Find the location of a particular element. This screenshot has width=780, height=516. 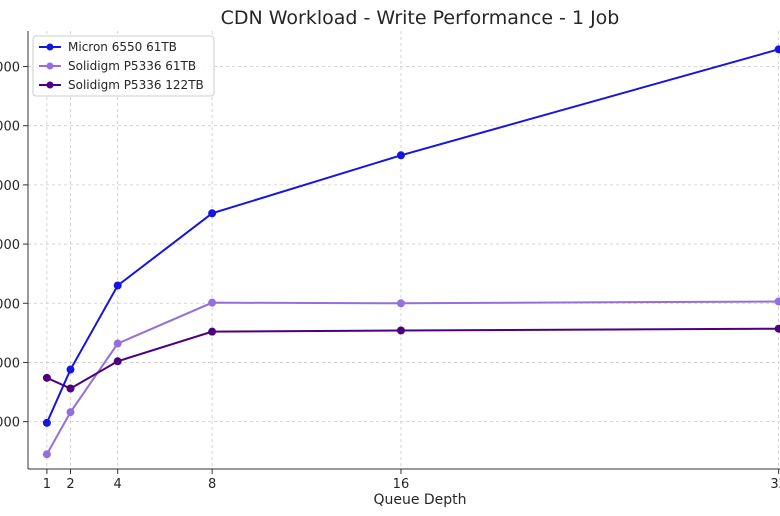

x-tick-label: 16 is located at coordinates (401, 484).